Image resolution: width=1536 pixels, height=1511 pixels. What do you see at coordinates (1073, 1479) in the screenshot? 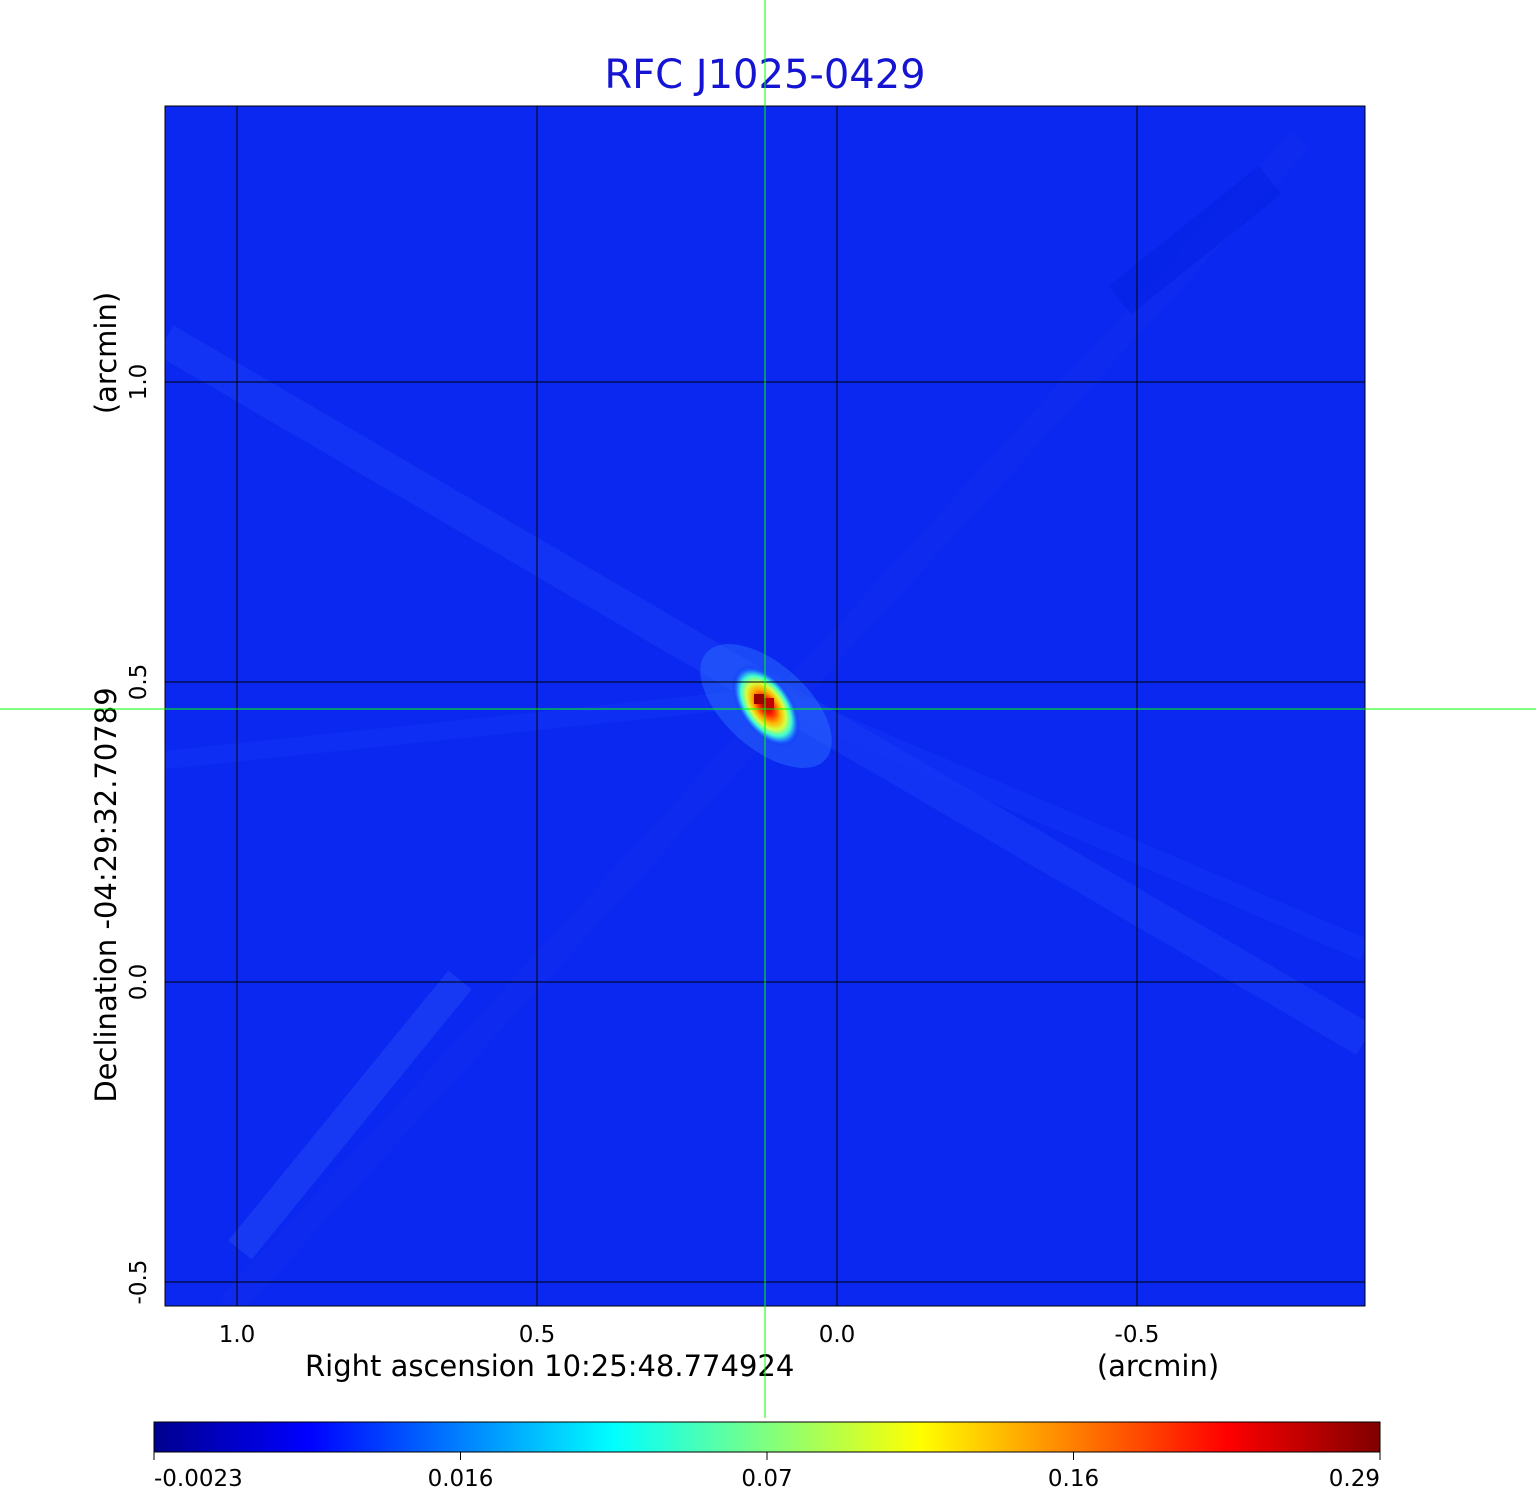
I see `colorbar-tick-label: 0.16` at bounding box center [1073, 1479].